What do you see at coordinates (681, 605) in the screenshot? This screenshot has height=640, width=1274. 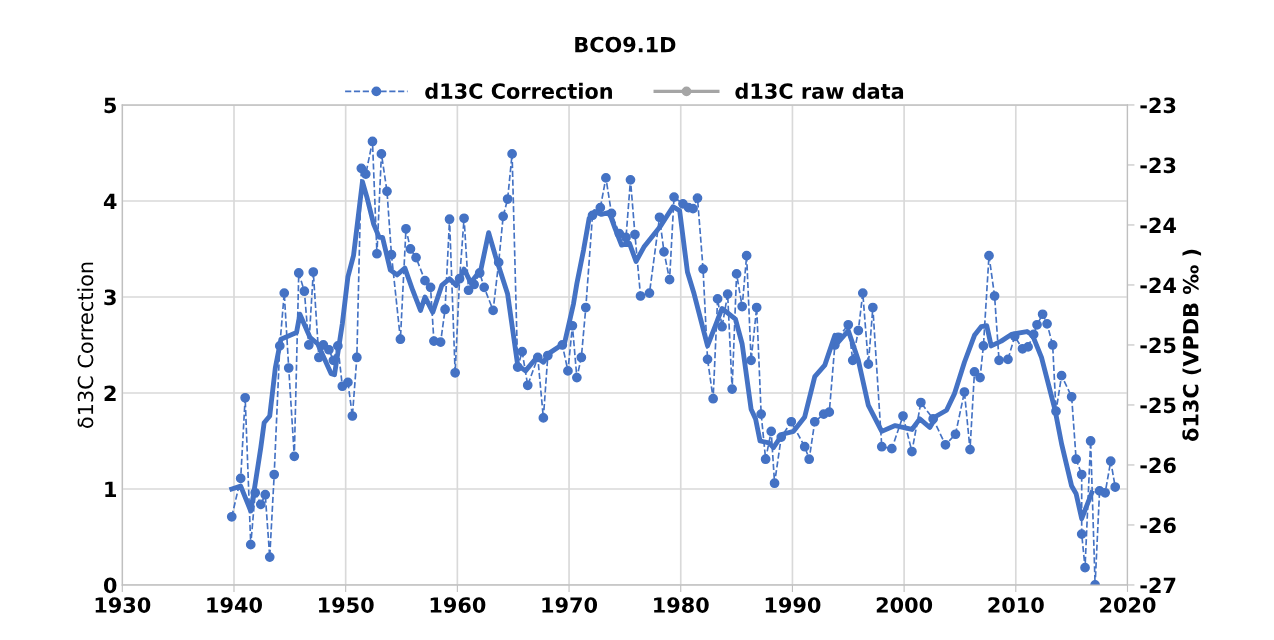 I see `x-tick-label: 1980` at bounding box center [681, 605].